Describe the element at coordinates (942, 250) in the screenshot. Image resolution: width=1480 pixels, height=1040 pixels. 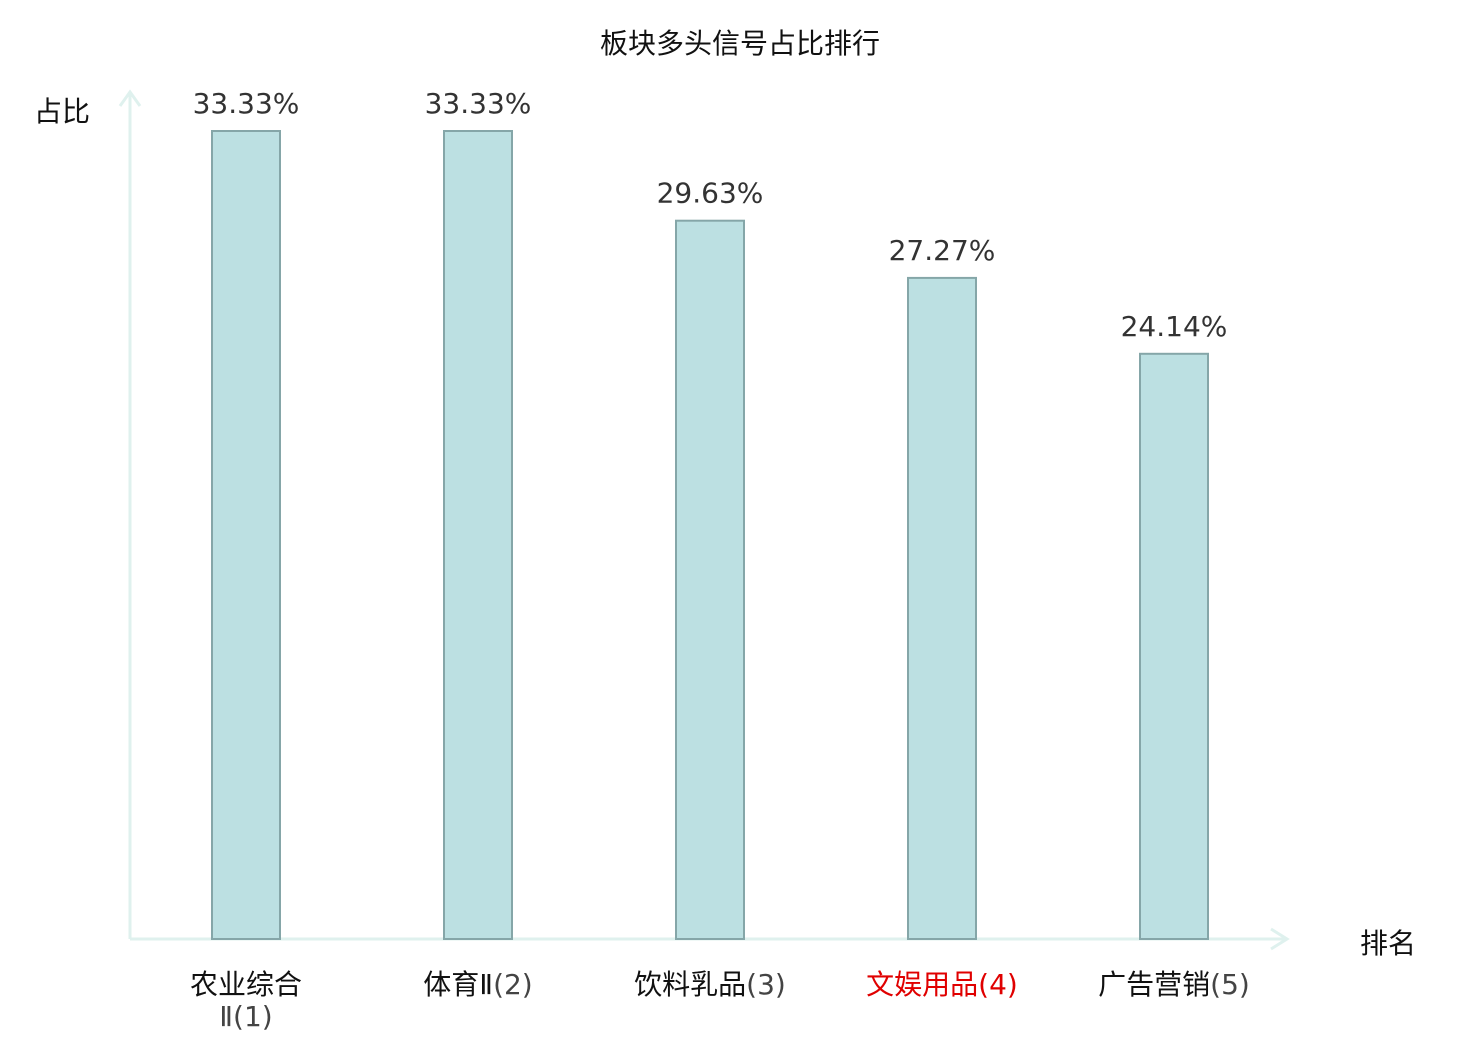
I see `value-label-4: 27.27%` at that location.